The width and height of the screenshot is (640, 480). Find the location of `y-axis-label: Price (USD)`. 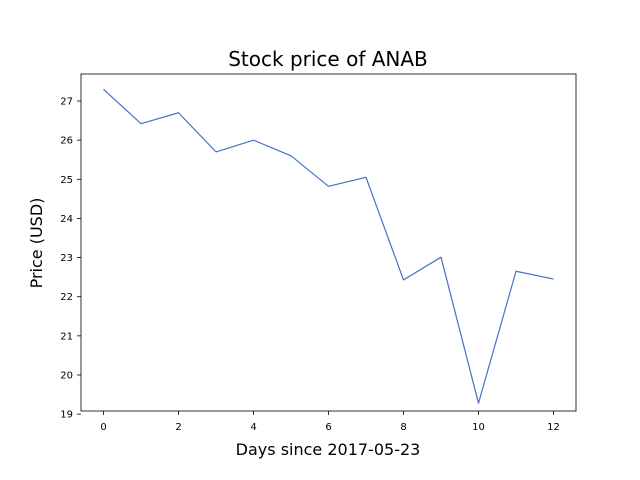

y-axis-label: Price (USD) is located at coordinates (36, 243).